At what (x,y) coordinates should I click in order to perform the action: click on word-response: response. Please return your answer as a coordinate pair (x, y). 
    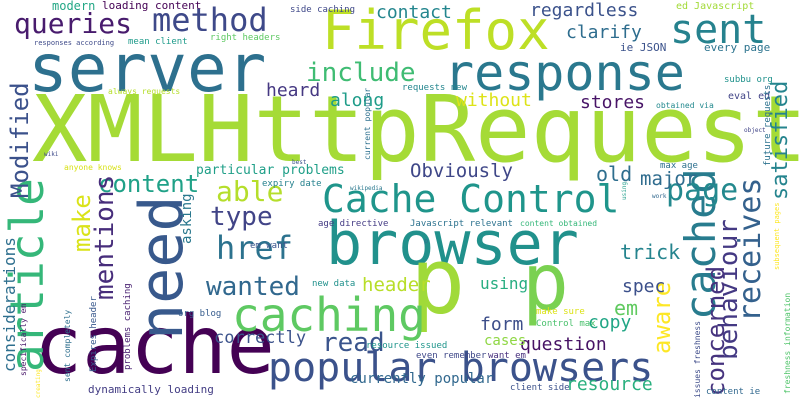
    Looking at the image, I should click on (564, 73).